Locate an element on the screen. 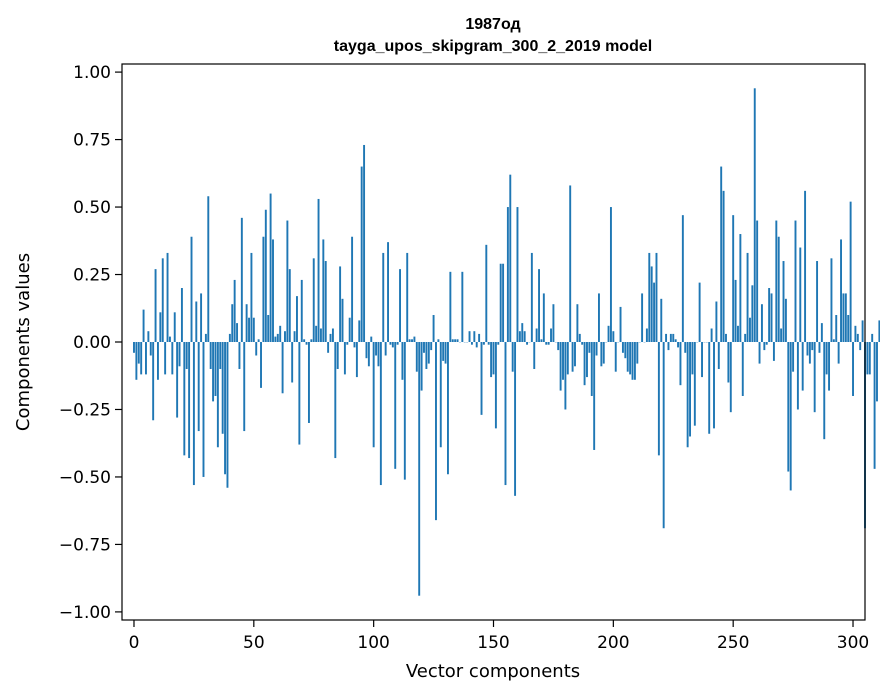 The width and height of the screenshot is (880, 696). y-tick-label-5: 0.25 is located at coordinates (92, 276).